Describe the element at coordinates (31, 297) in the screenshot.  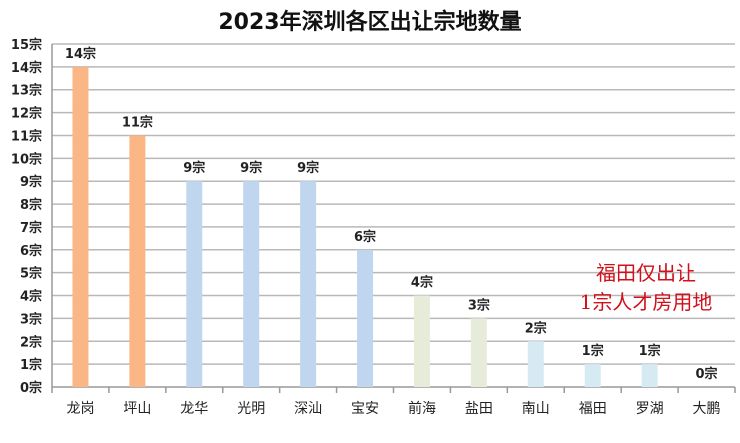
I see `y-tick-label: 4宗` at that location.